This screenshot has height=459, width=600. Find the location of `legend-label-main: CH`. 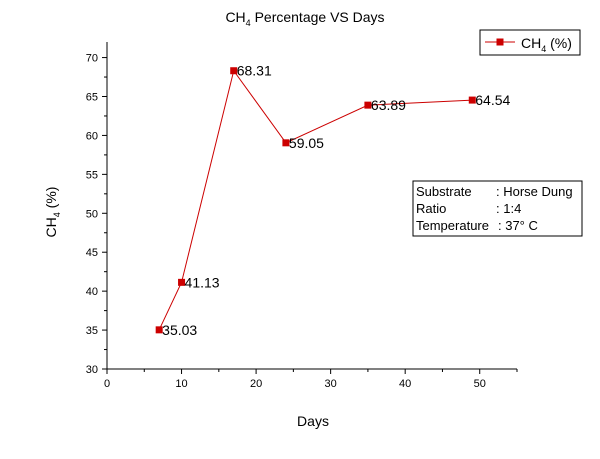

legend-label-main: CH is located at coordinates (531, 43).